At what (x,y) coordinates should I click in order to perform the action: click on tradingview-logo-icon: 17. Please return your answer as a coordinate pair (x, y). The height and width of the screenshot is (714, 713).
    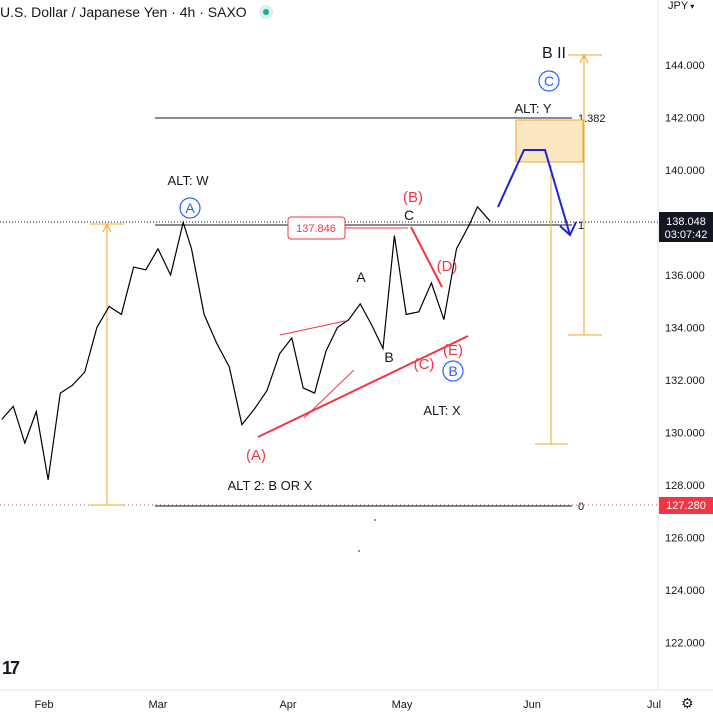
    Looking at the image, I should click on (11, 668).